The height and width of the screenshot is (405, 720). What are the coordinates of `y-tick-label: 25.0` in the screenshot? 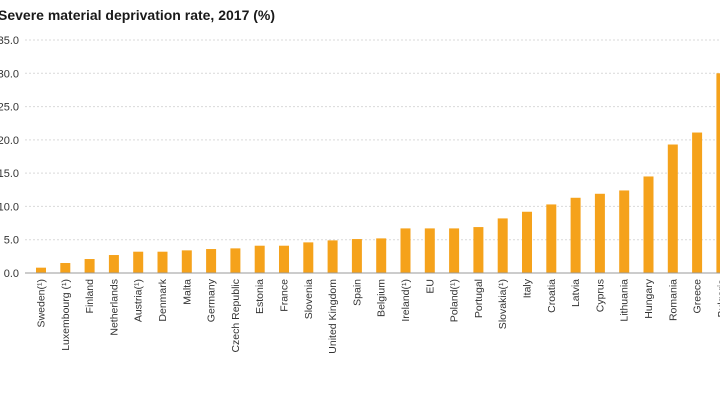 It's located at (9, 108).